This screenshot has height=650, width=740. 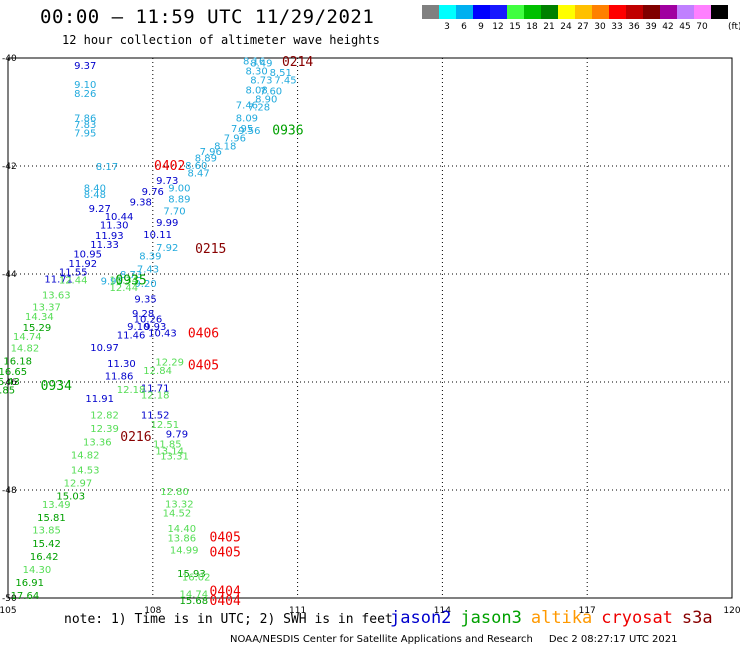 What do you see at coordinates (194, 601) in the screenshot?
I see `wave-height-value: 15.68` at bounding box center [194, 601].